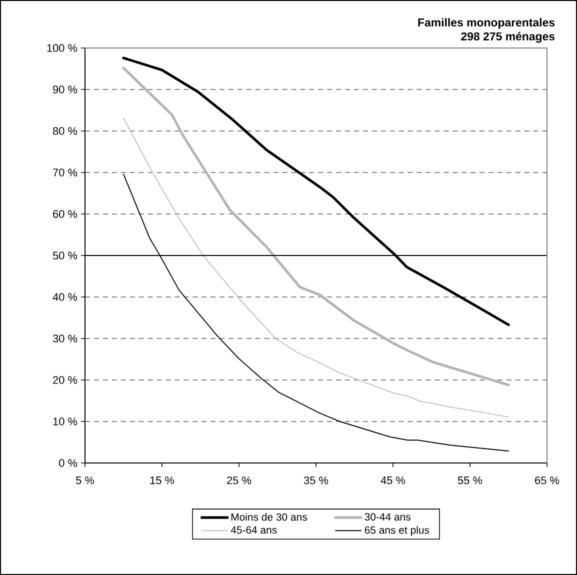  Describe the element at coordinates (65, 214) in the screenshot. I see `y-tick-label: 60 %` at that location.